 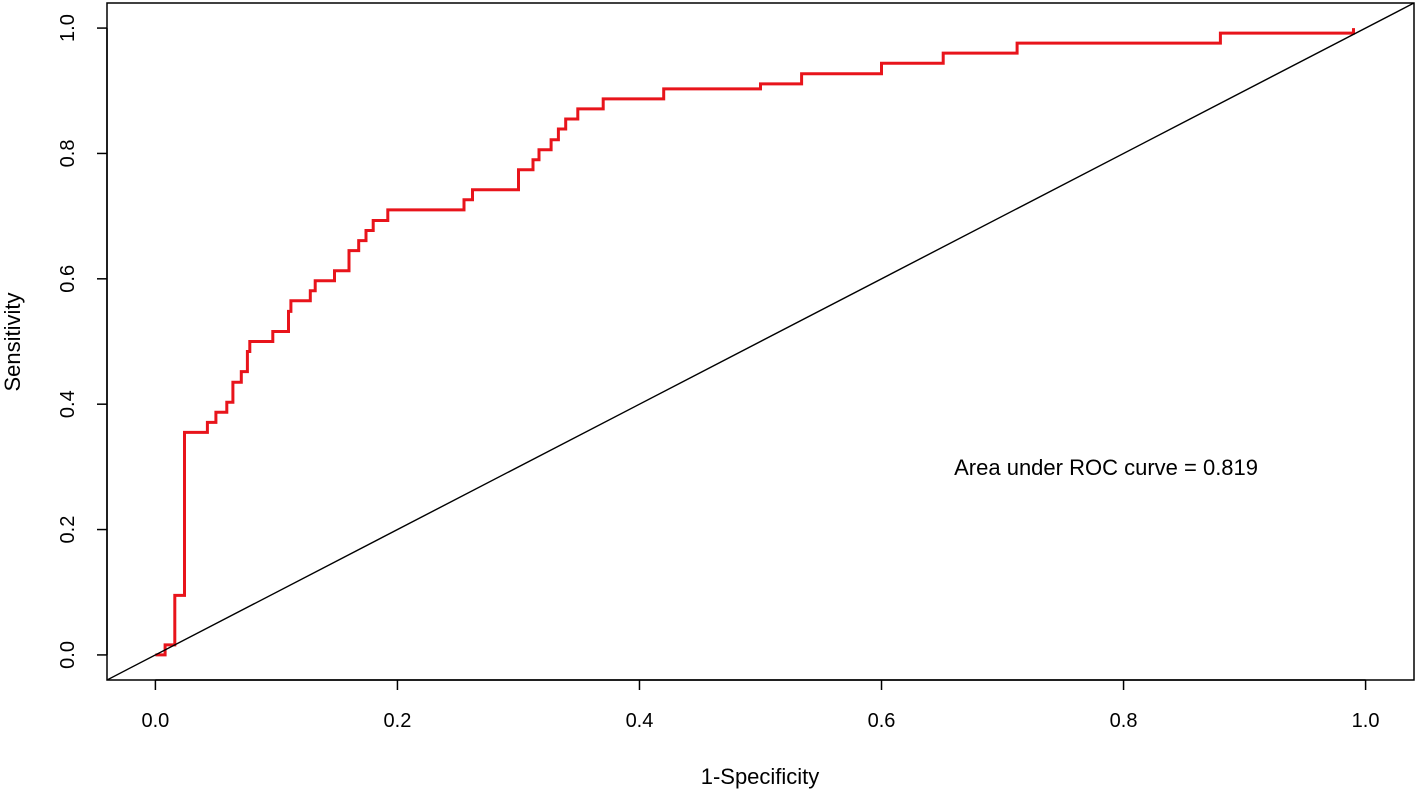 I want to click on x-tick-label: 0.8, so click(x=1124, y=721).